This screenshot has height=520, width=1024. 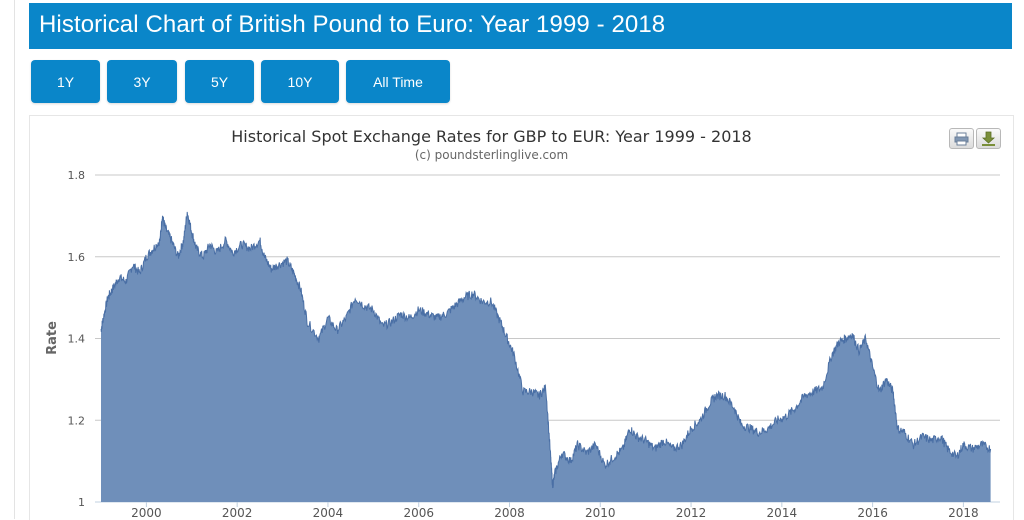 I want to click on range-button-1y: 1Y, so click(x=65, y=81).